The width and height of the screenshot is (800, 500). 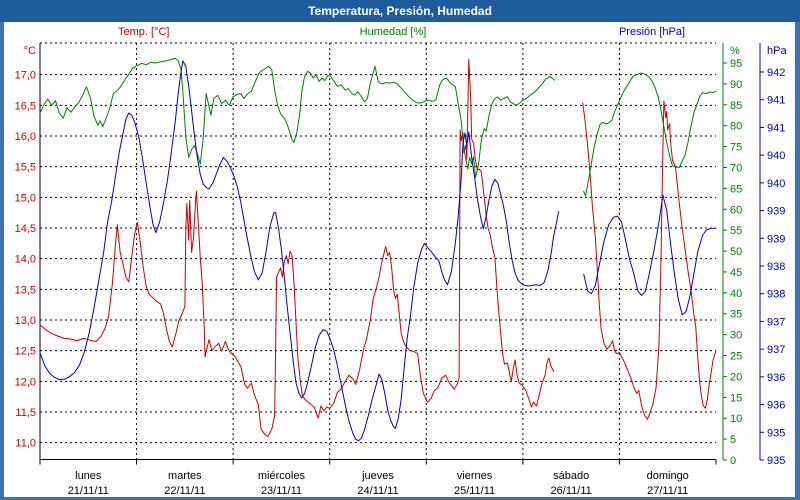 What do you see at coordinates (571, 491) in the screenshot?
I see `day-date-label: 26/11/11` at bounding box center [571, 491].